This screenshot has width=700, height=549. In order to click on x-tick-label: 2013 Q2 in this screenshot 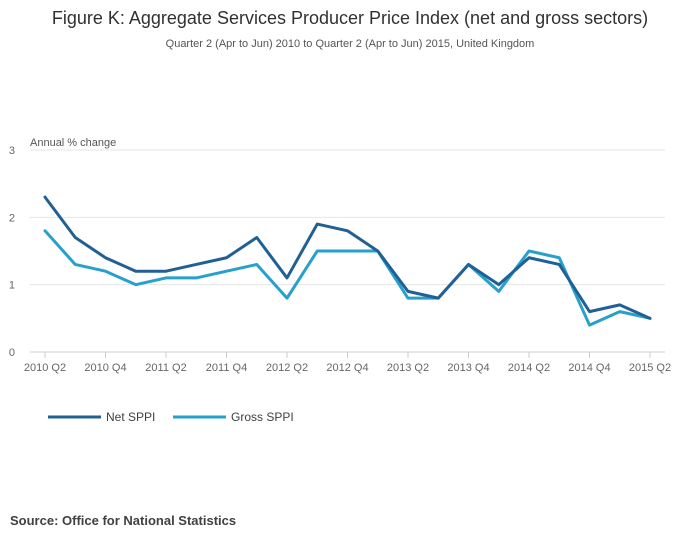, I will do `click(408, 368)`.